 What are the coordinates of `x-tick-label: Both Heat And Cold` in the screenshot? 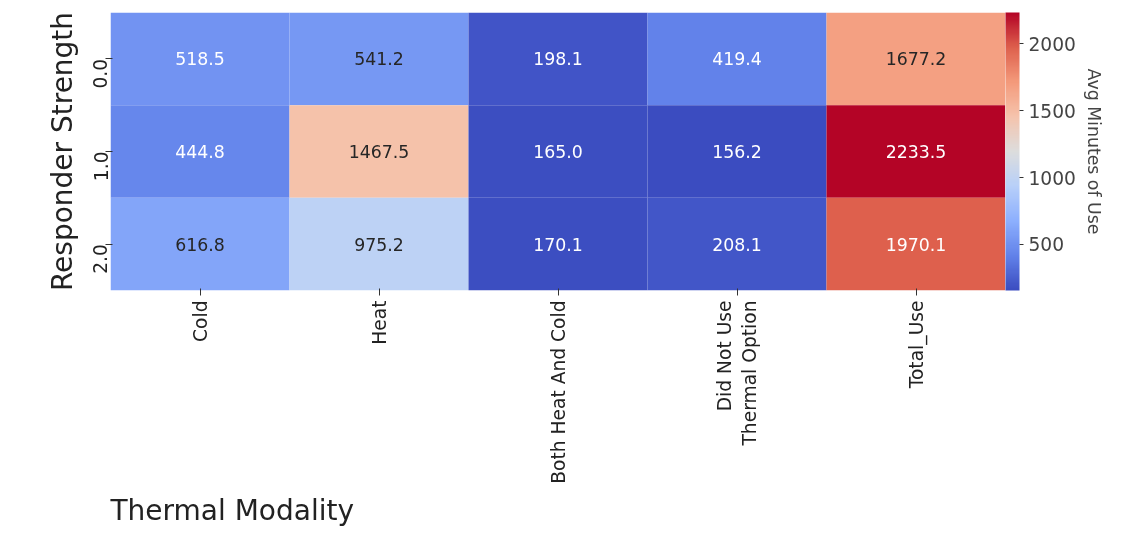 It's located at (558, 392).